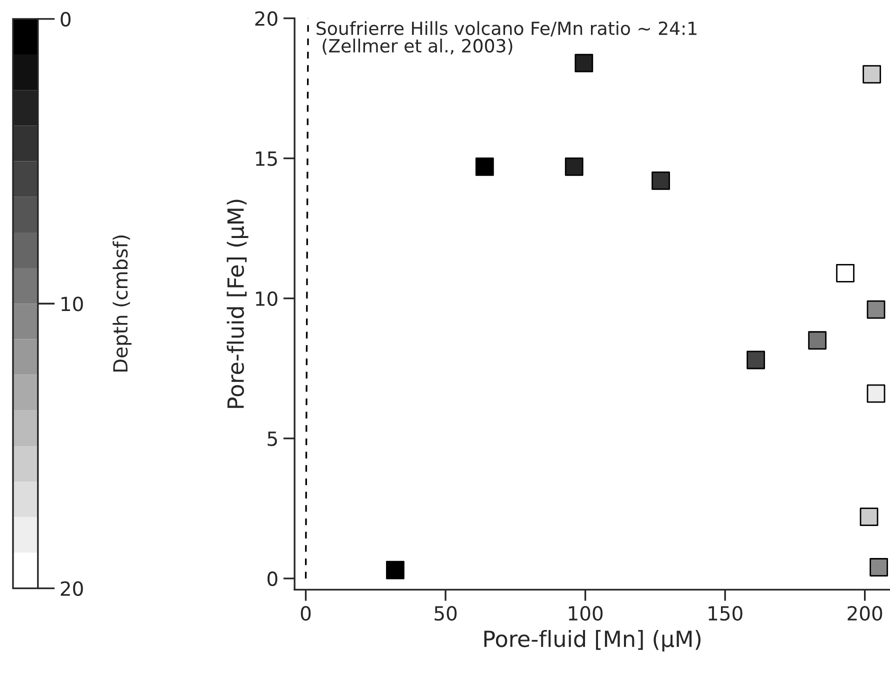 The image size is (890, 677). I want to click on y-tick-label: 20, so click(266, 18).